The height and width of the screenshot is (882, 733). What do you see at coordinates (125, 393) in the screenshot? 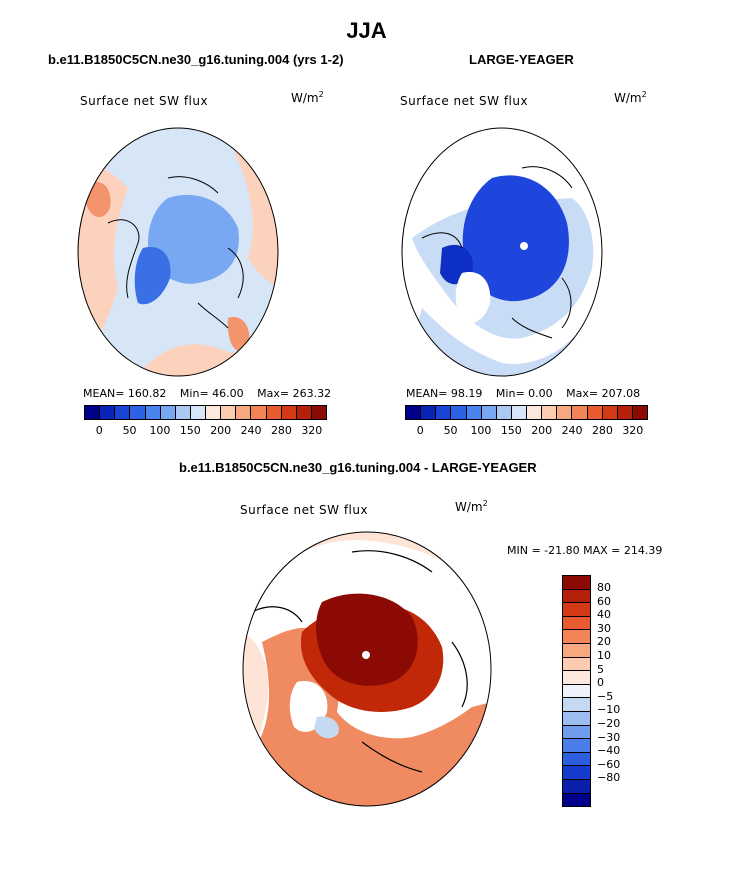
I see `left-stat-mean: MEAN= 160.82` at bounding box center [125, 393].